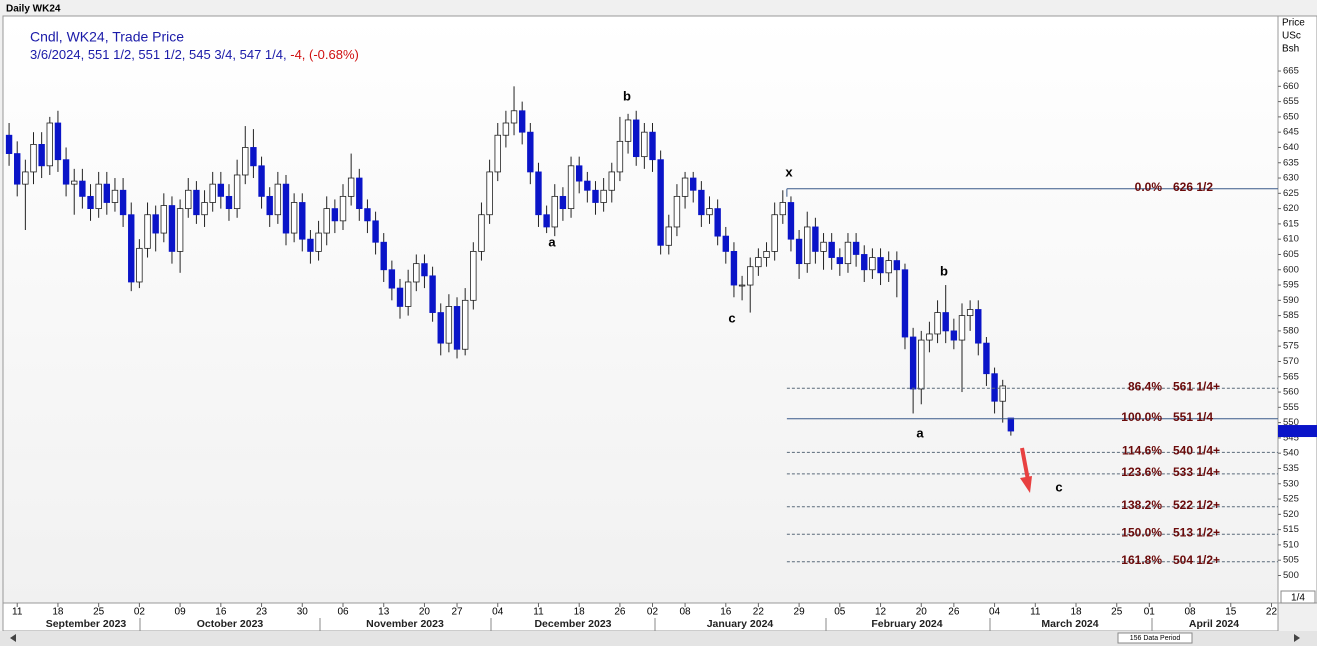 This screenshot has height=651, width=1317. I want to click on x-tick-label: 26, so click(620, 612).